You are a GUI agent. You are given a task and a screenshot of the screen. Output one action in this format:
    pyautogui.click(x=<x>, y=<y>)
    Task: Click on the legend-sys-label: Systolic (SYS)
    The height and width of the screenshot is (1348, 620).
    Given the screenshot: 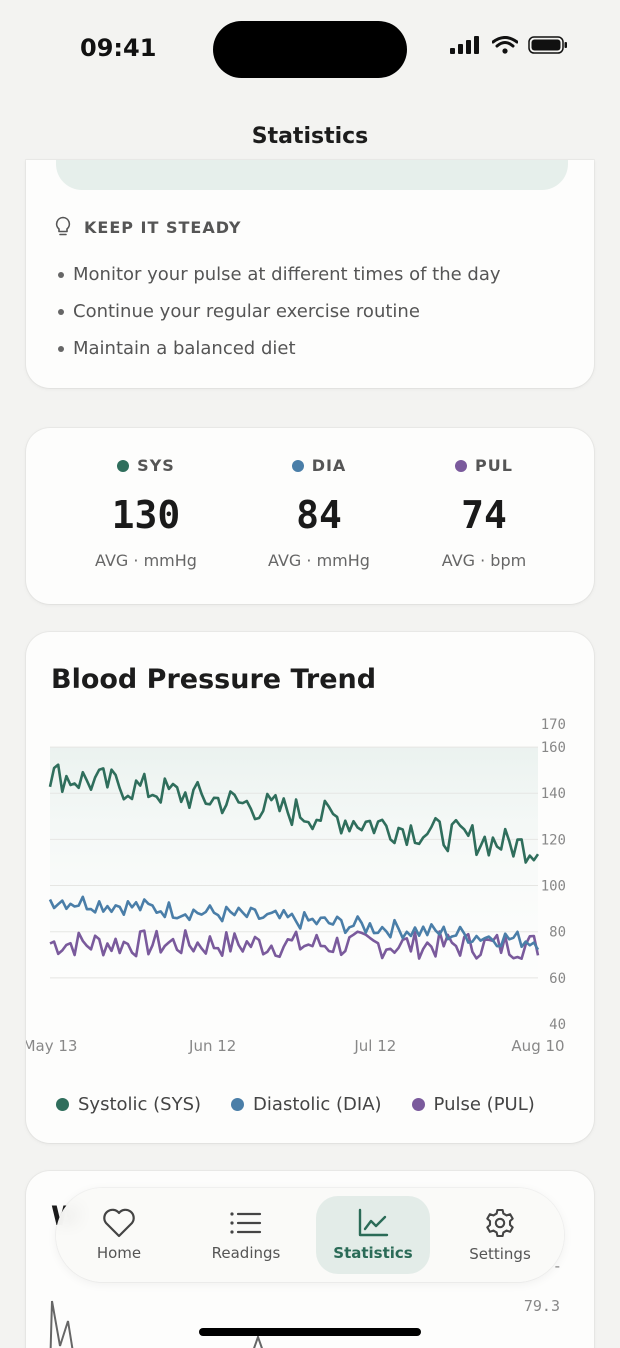 What is the action you would take?
    pyautogui.click(x=140, y=1104)
    